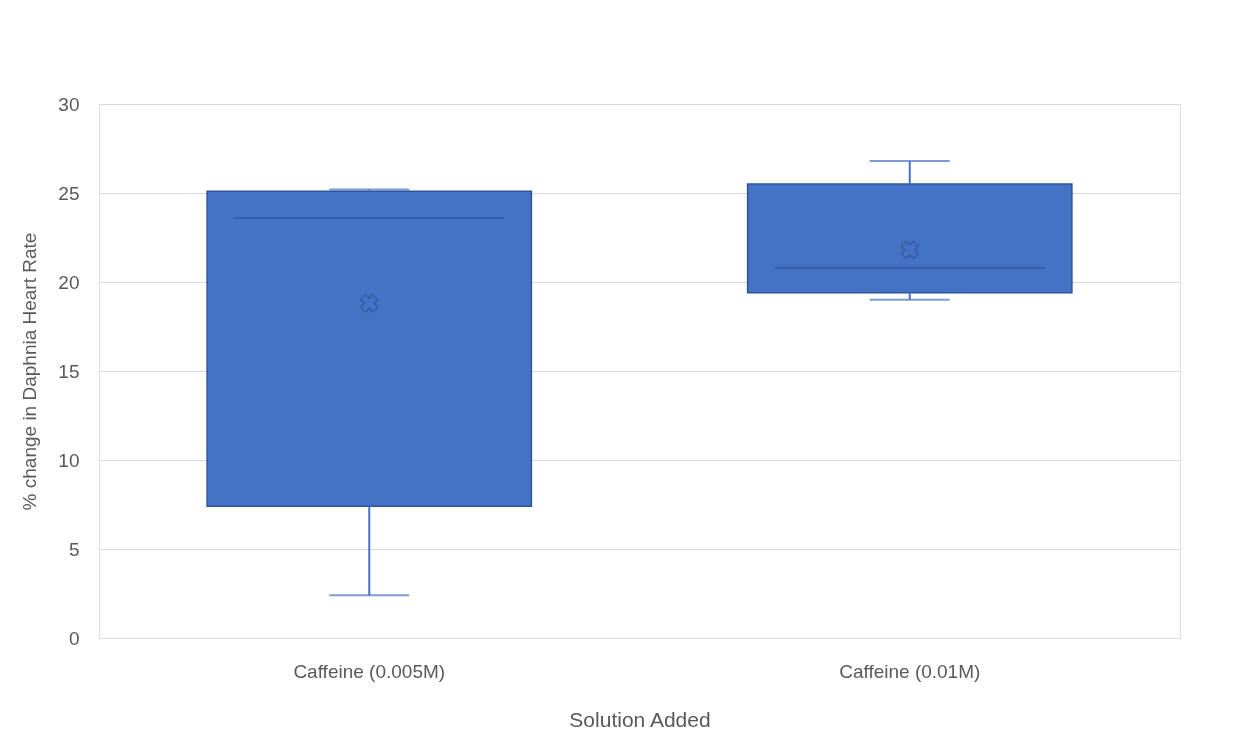 This screenshot has width=1243, height=751. Describe the element at coordinates (69, 104) in the screenshot. I see `y-tick-label: 30` at that location.